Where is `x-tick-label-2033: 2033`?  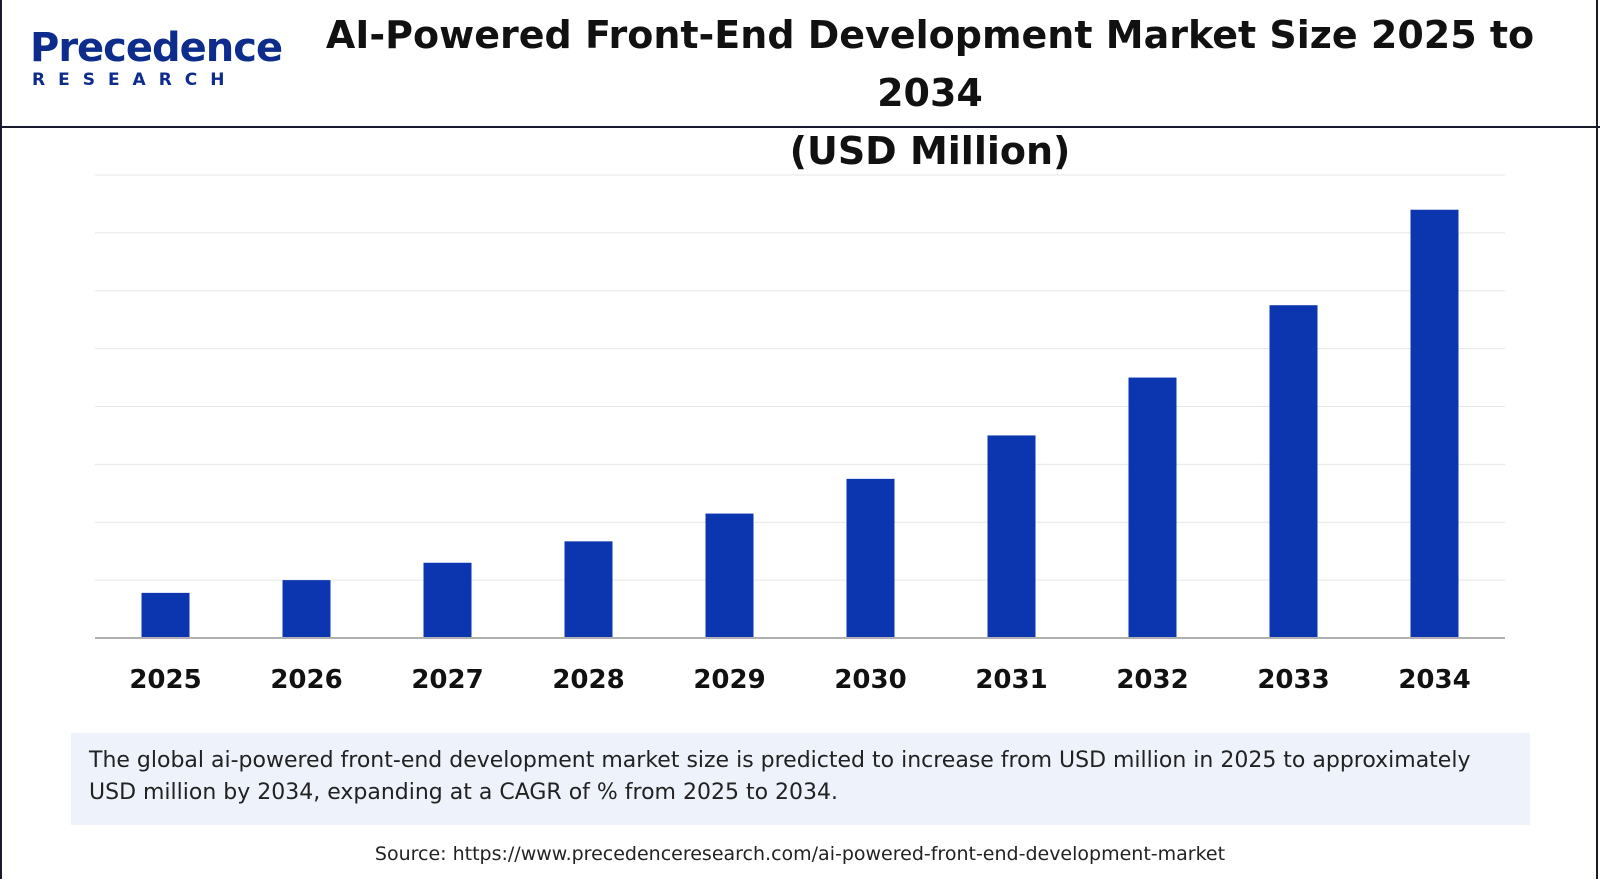 x-tick-label-2033: 2033 is located at coordinates (1293, 680).